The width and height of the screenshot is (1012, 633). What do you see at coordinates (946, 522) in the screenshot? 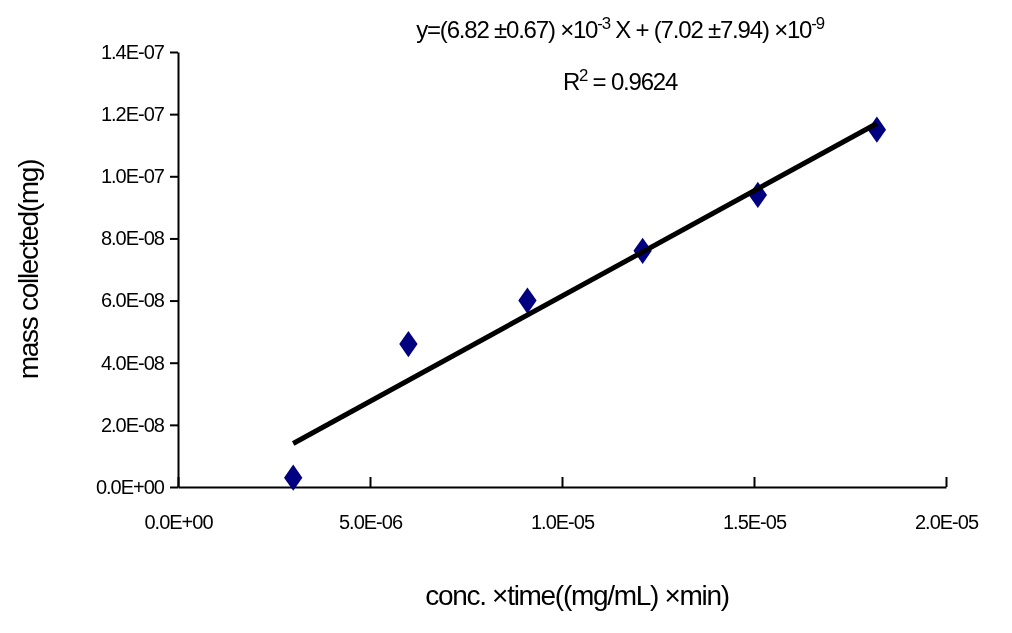
I see `x-tick-label: 2.0E-05` at bounding box center [946, 522].